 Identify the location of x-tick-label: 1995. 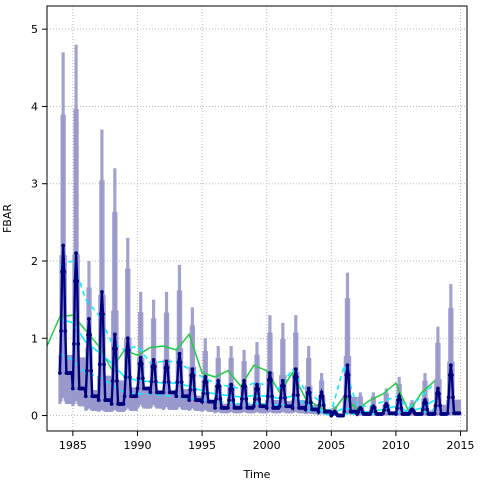
(202, 445).